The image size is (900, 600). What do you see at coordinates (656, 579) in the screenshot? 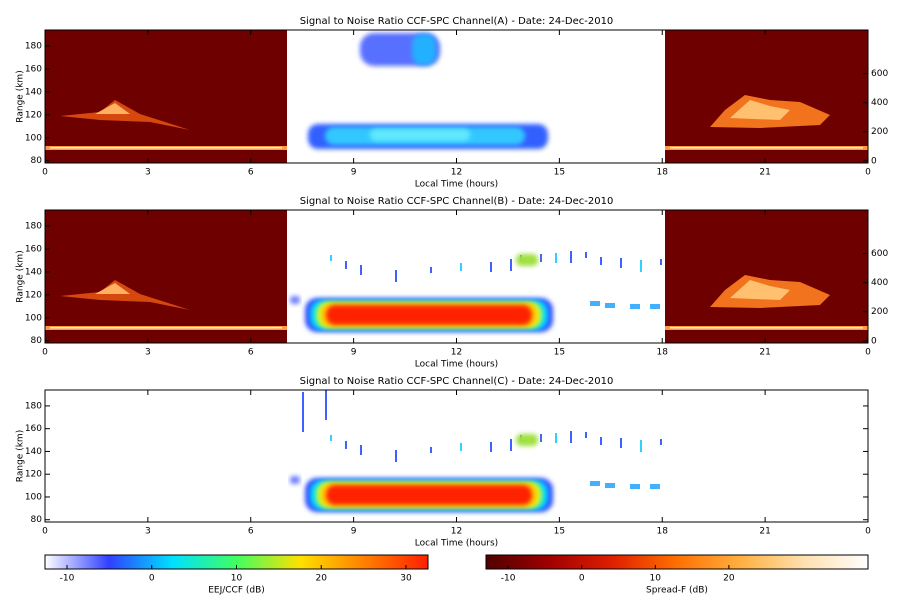
I see `colorbar-tick-label: 10` at bounding box center [656, 579].